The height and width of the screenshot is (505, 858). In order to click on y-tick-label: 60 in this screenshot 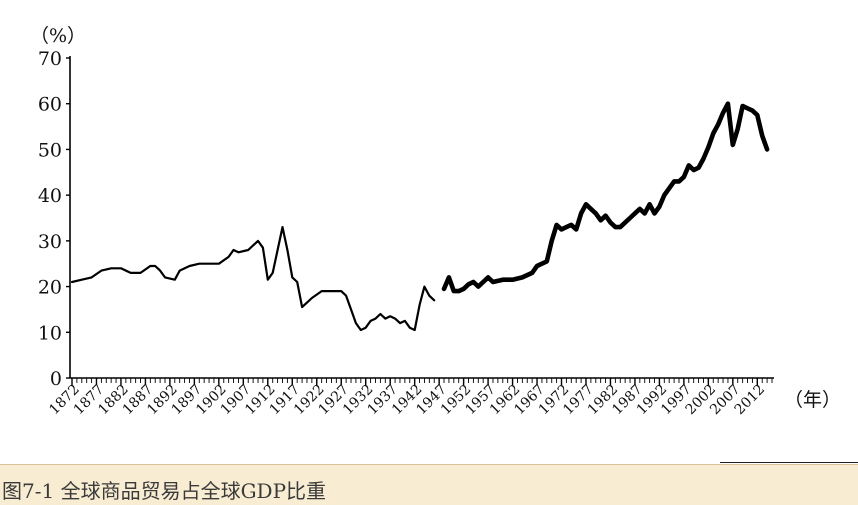, I will do `click(50, 105)`.